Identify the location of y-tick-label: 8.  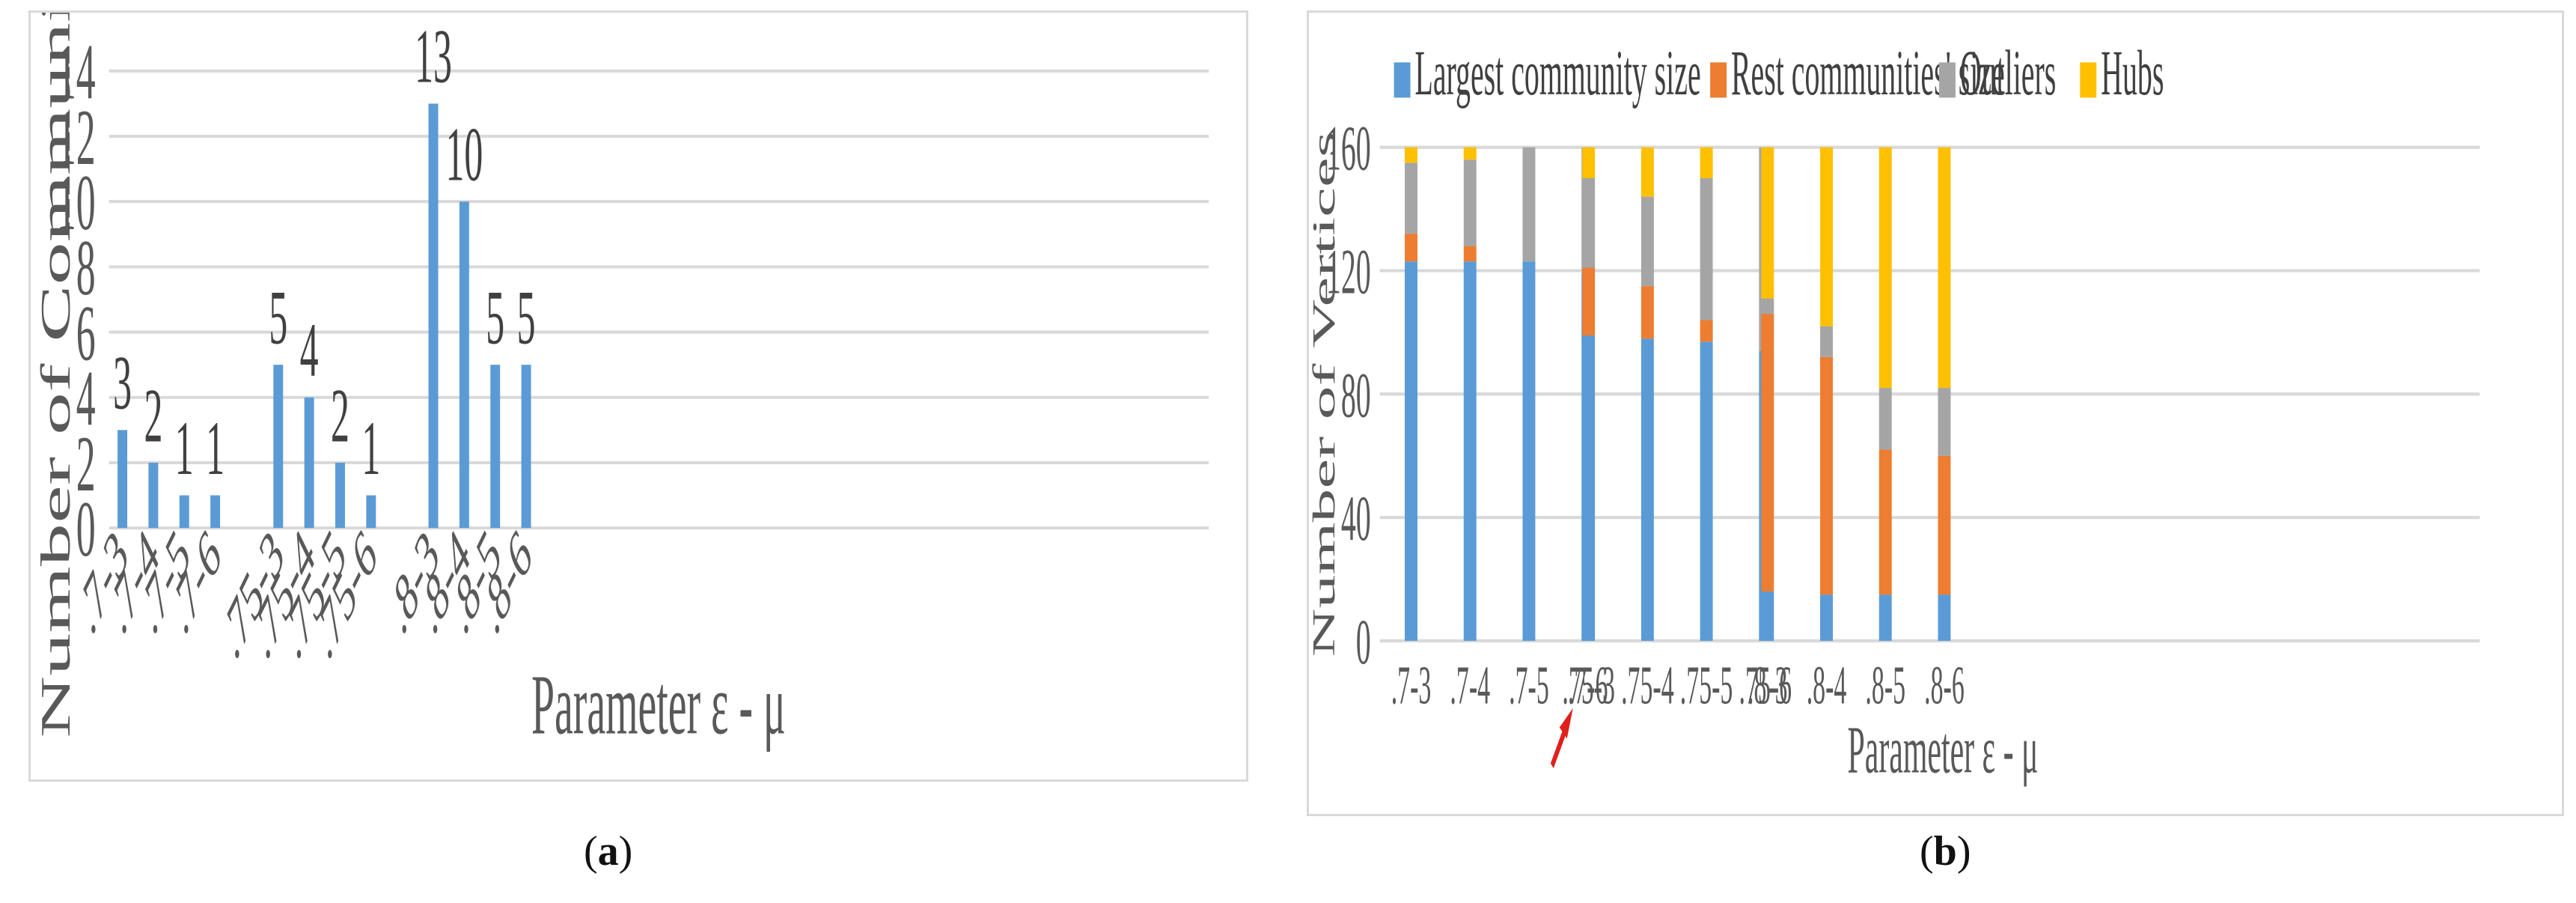
(86, 268).